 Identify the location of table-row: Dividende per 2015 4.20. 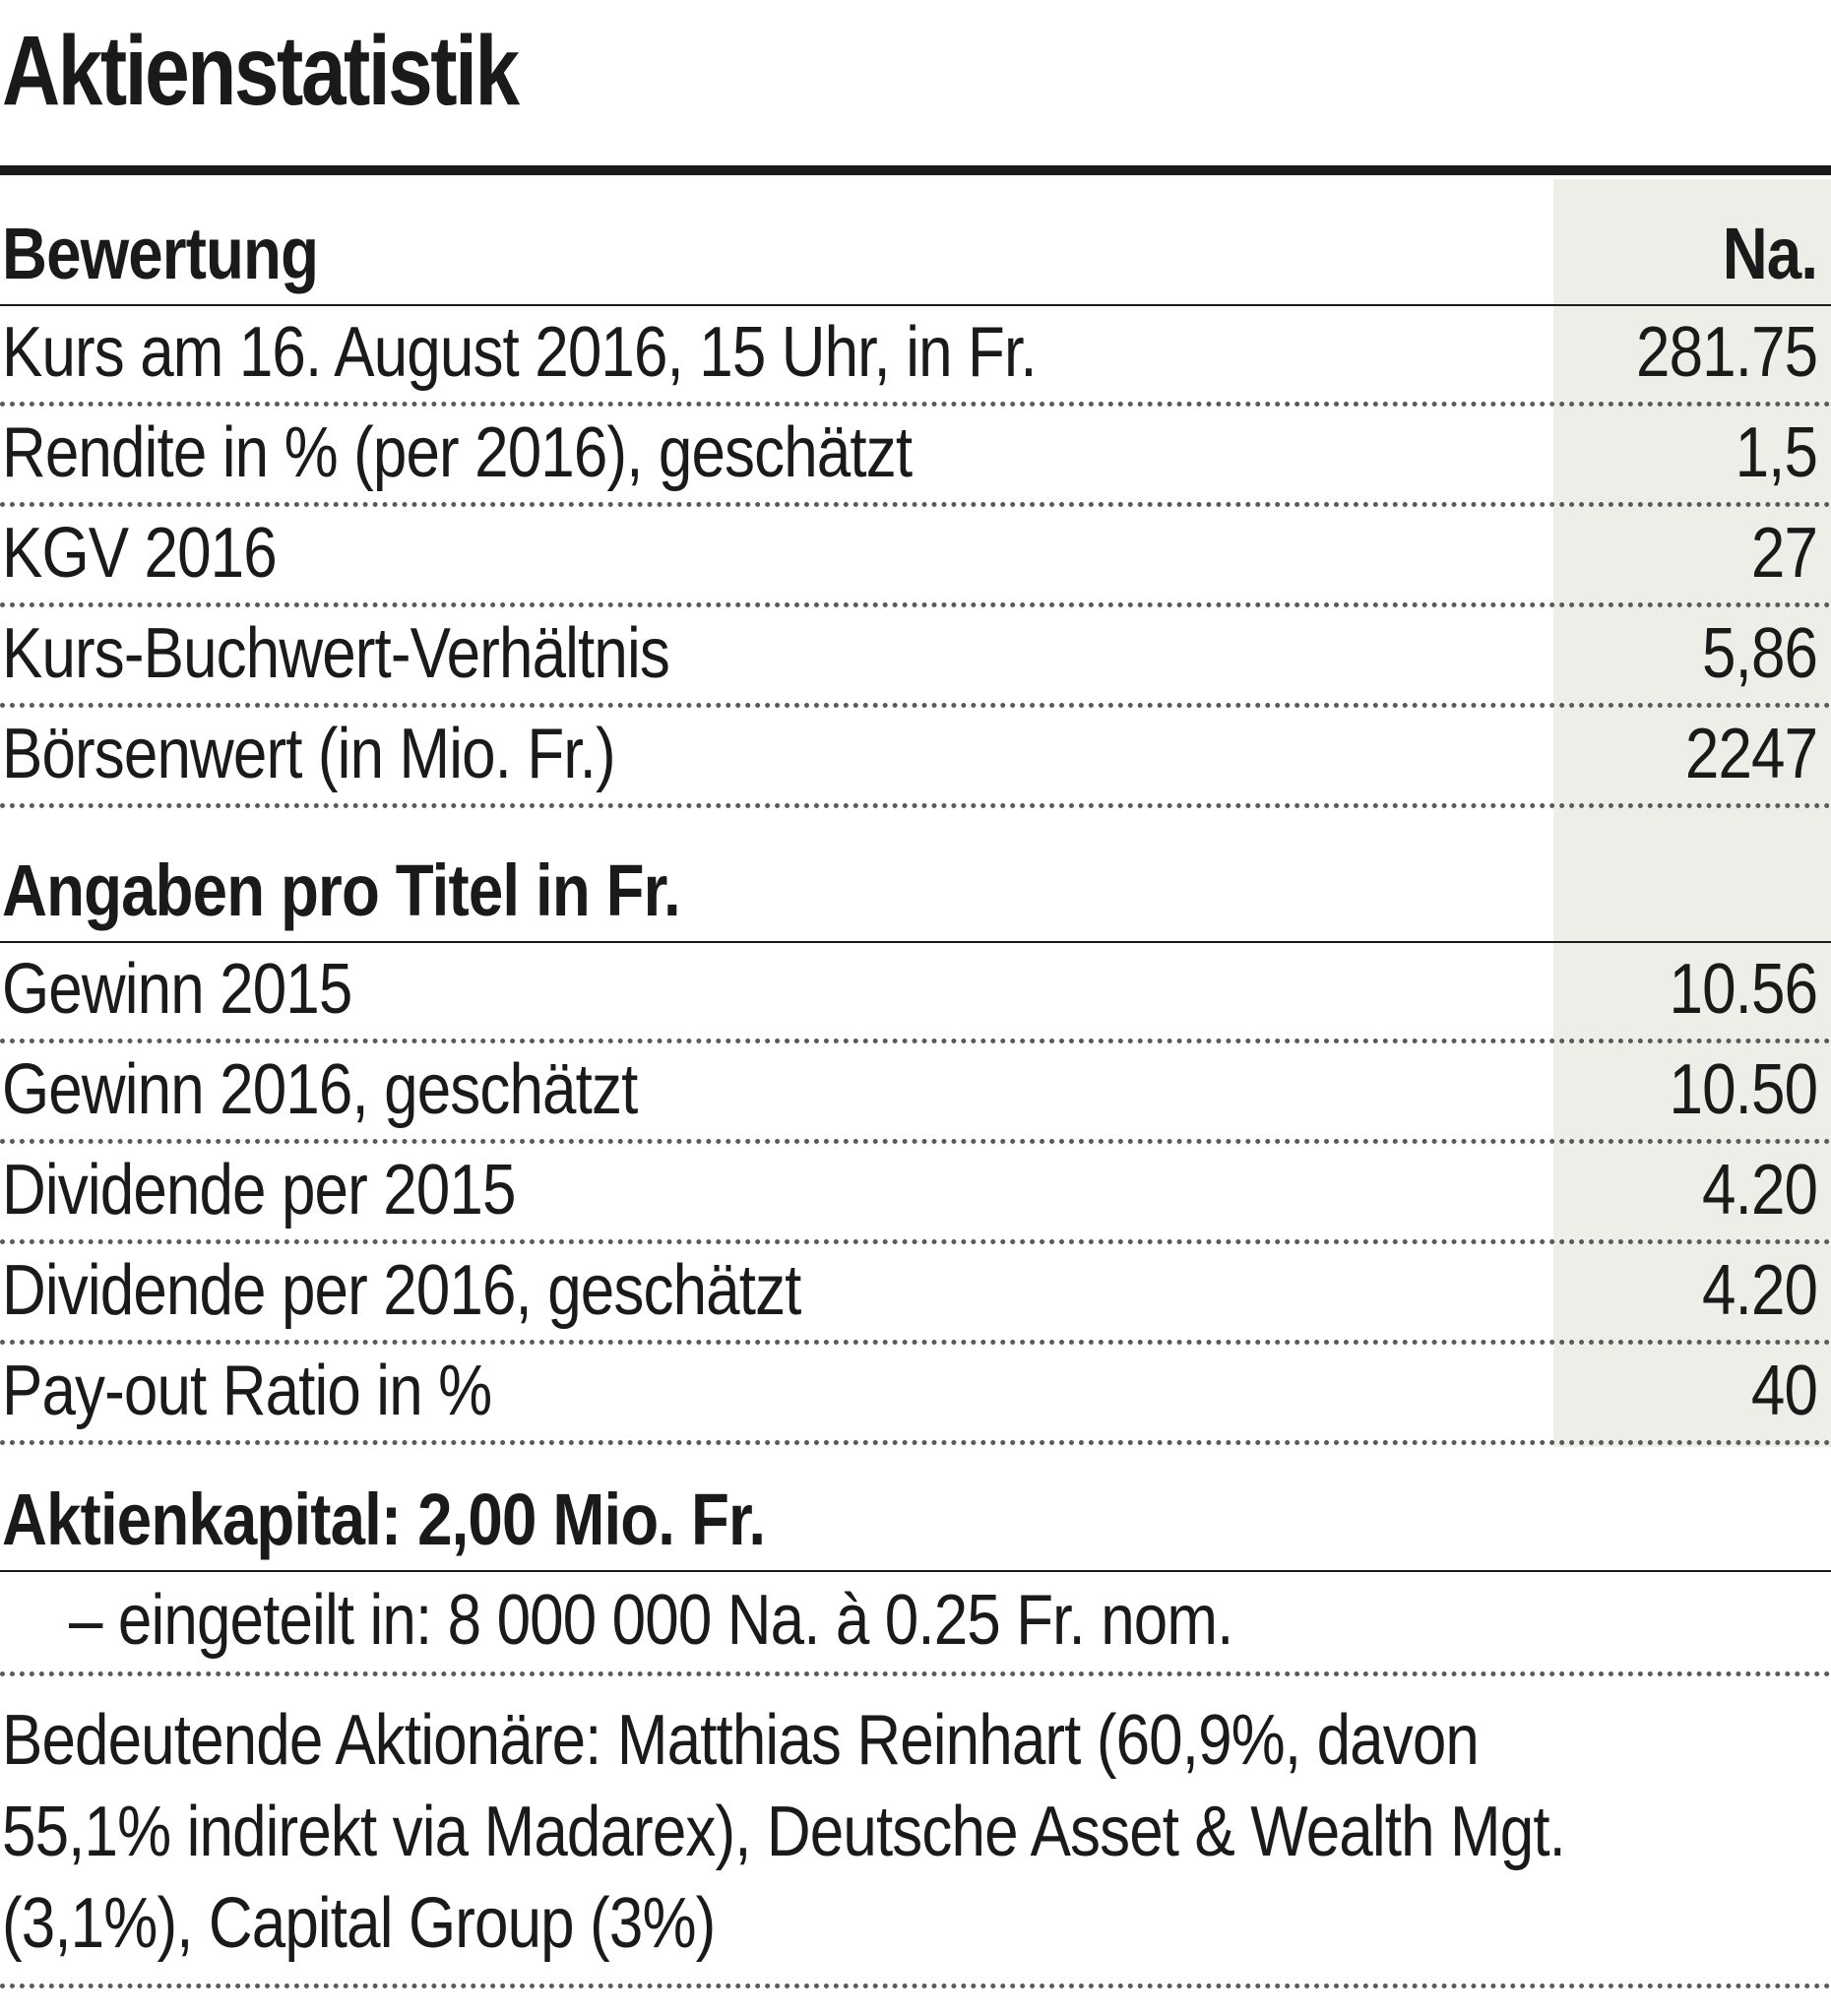
(915, 1194).